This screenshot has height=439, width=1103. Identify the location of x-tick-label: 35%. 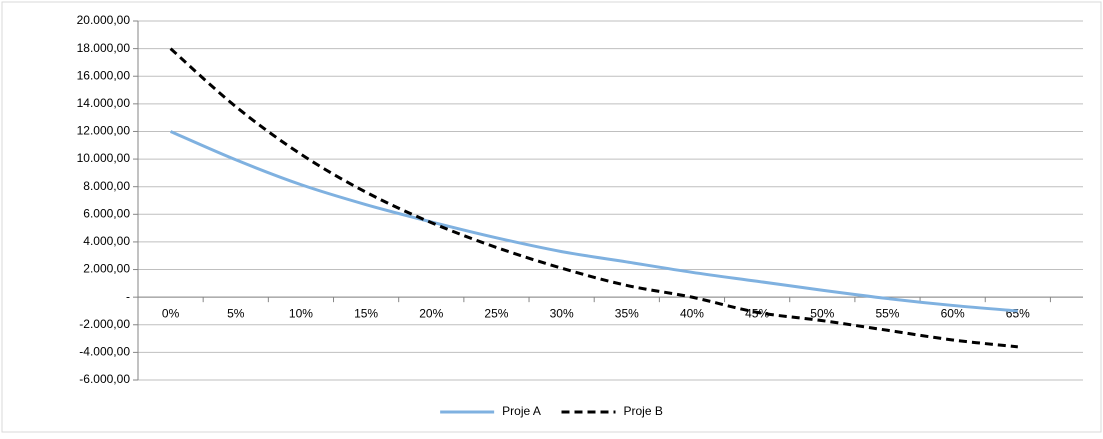
(627, 313).